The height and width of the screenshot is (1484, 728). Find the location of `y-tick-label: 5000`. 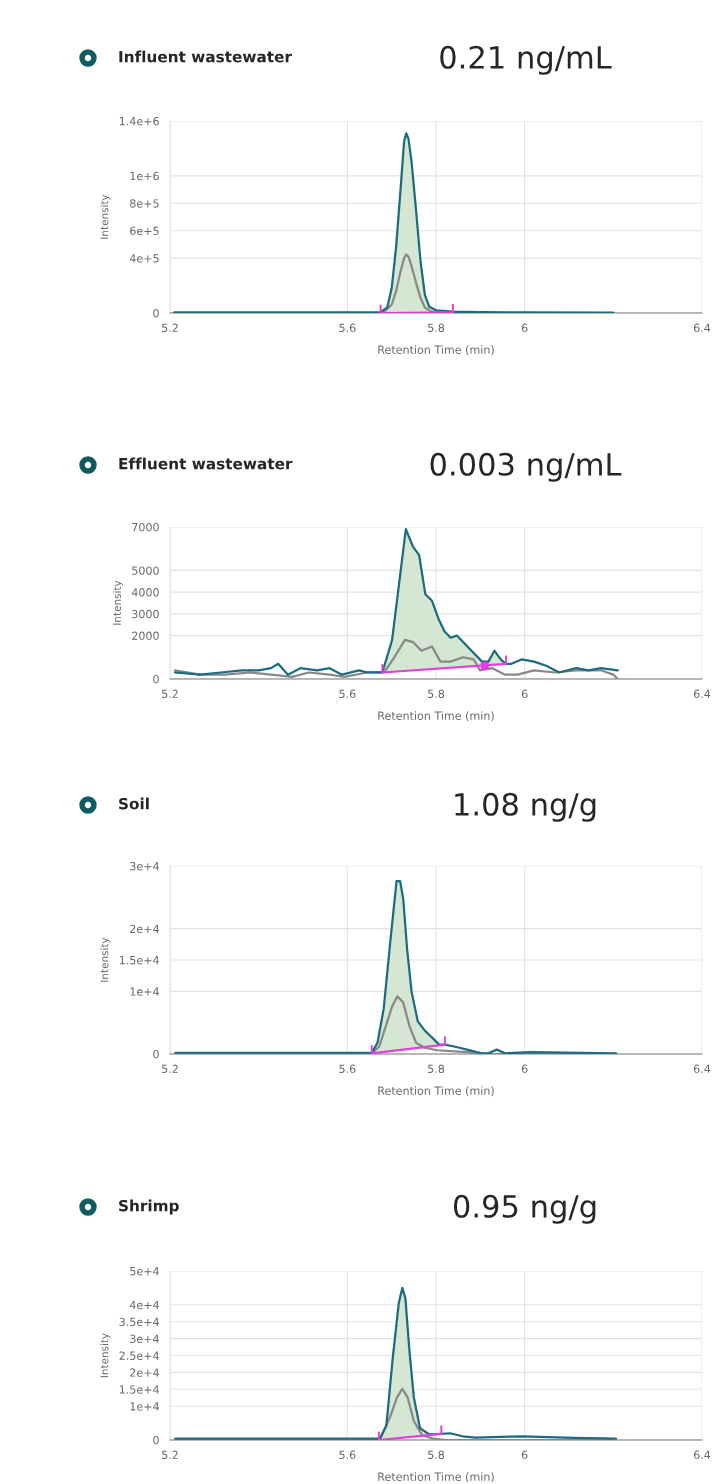

y-tick-label: 5000 is located at coordinates (145, 570).